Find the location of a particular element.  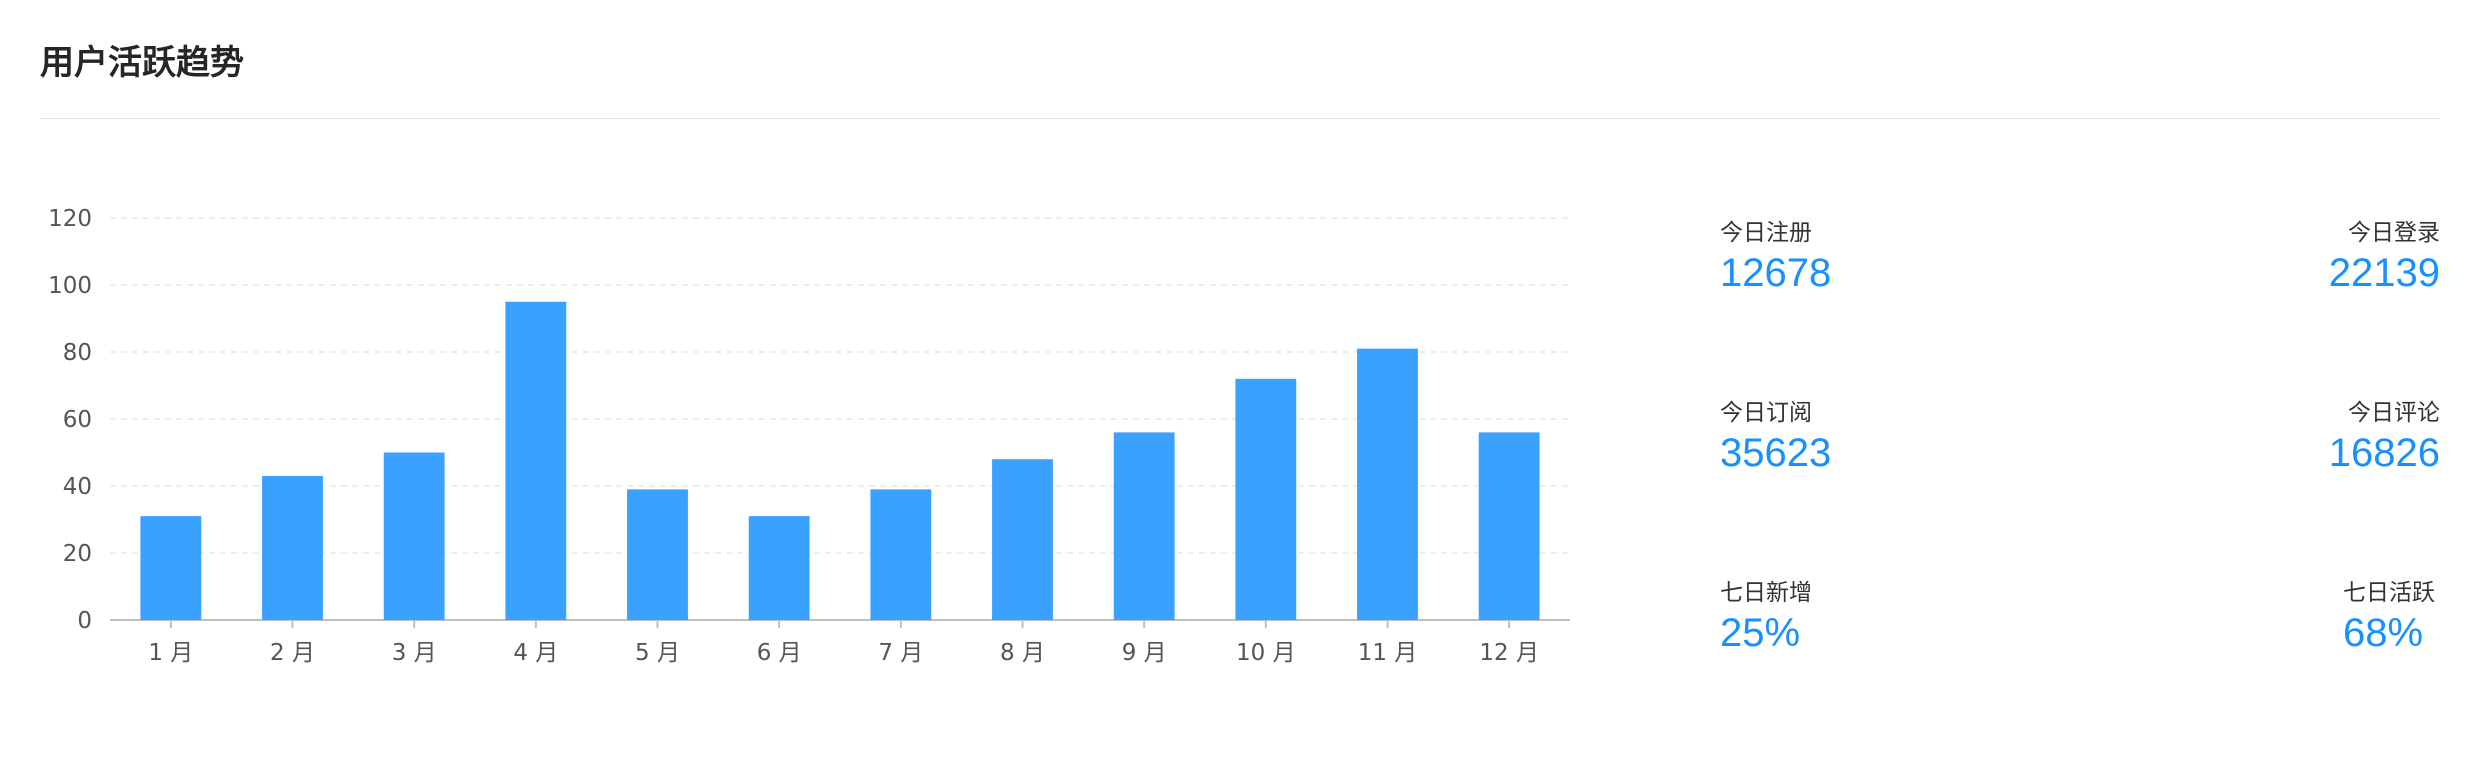

stat-today-comment: 今日评论 16826 is located at coordinates (2320, 438).